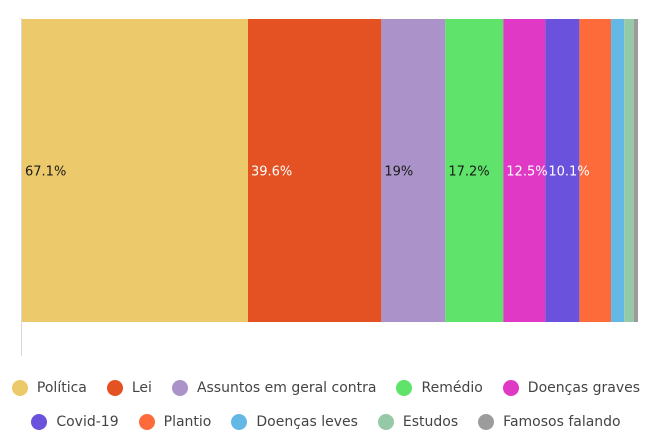  What do you see at coordinates (61, 388) in the screenshot?
I see `legend-label: Política` at bounding box center [61, 388].